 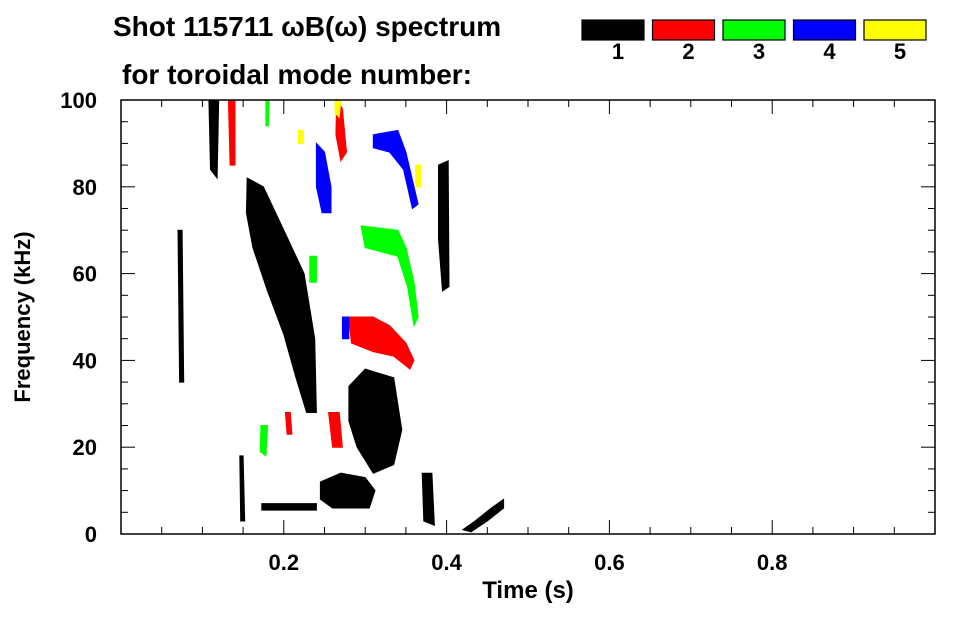 I want to click on y-tick-label: 100, so click(x=78, y=100).